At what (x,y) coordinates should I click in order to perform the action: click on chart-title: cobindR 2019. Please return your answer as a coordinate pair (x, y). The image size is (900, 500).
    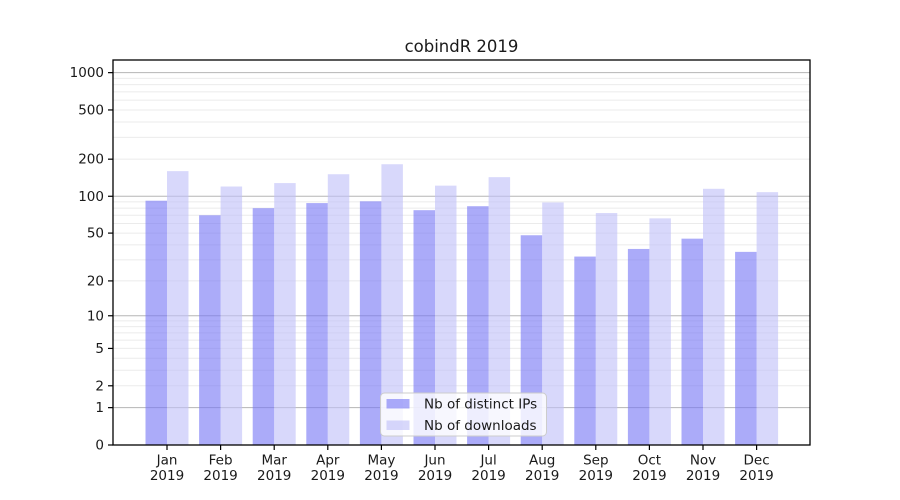
    Looking at the image, I should click on (462, 46).